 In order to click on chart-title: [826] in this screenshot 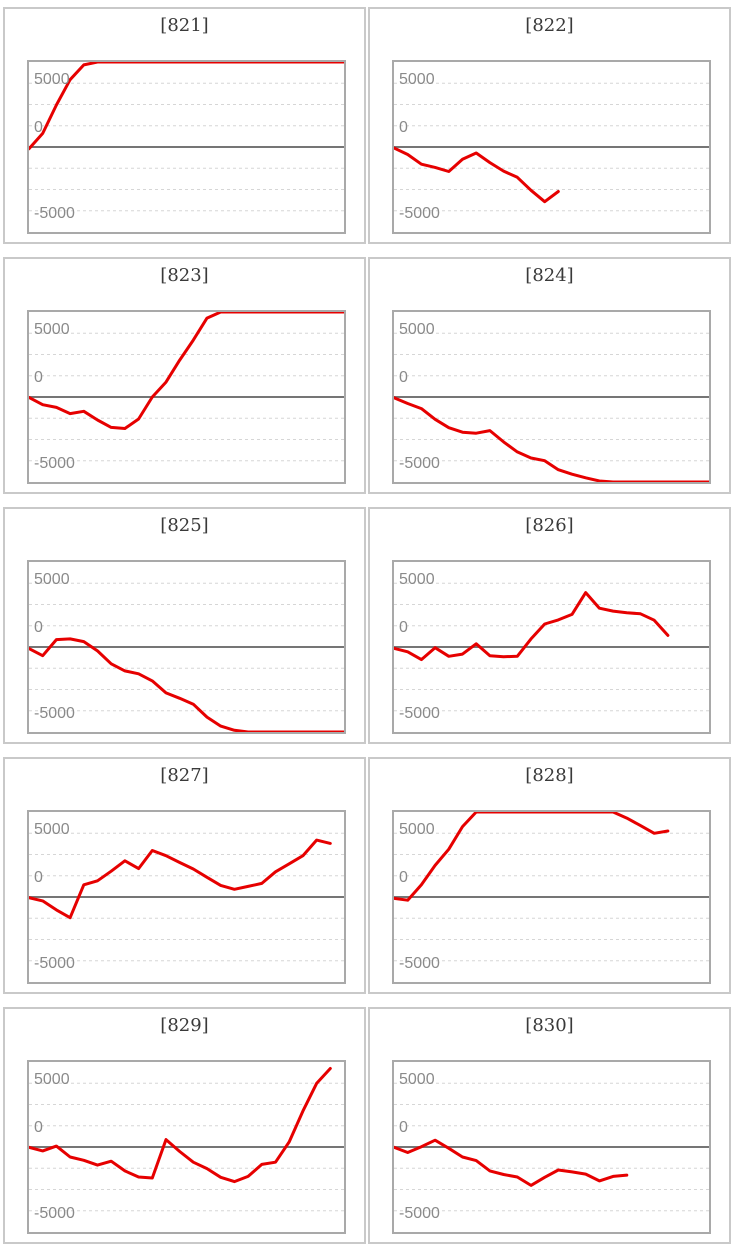, I will do `click(549, 525)`.